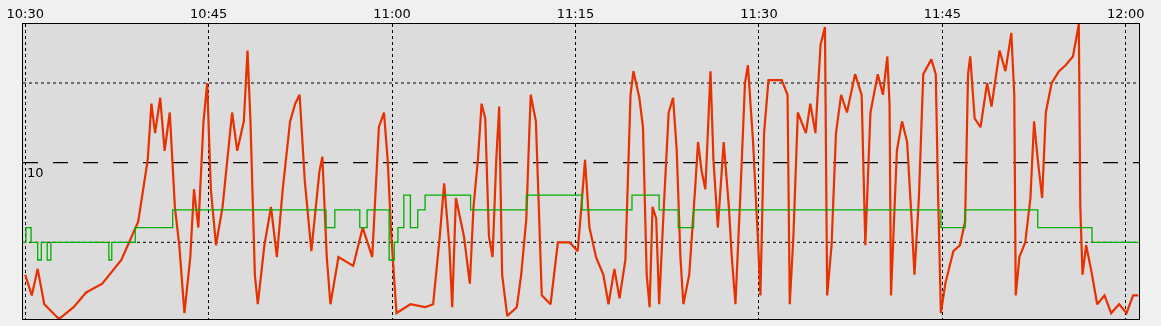  What do you see at coordinates (575, 13) in the screenshot?
I see `x-tick-label: 11:15` at bounding box center [575, 13].